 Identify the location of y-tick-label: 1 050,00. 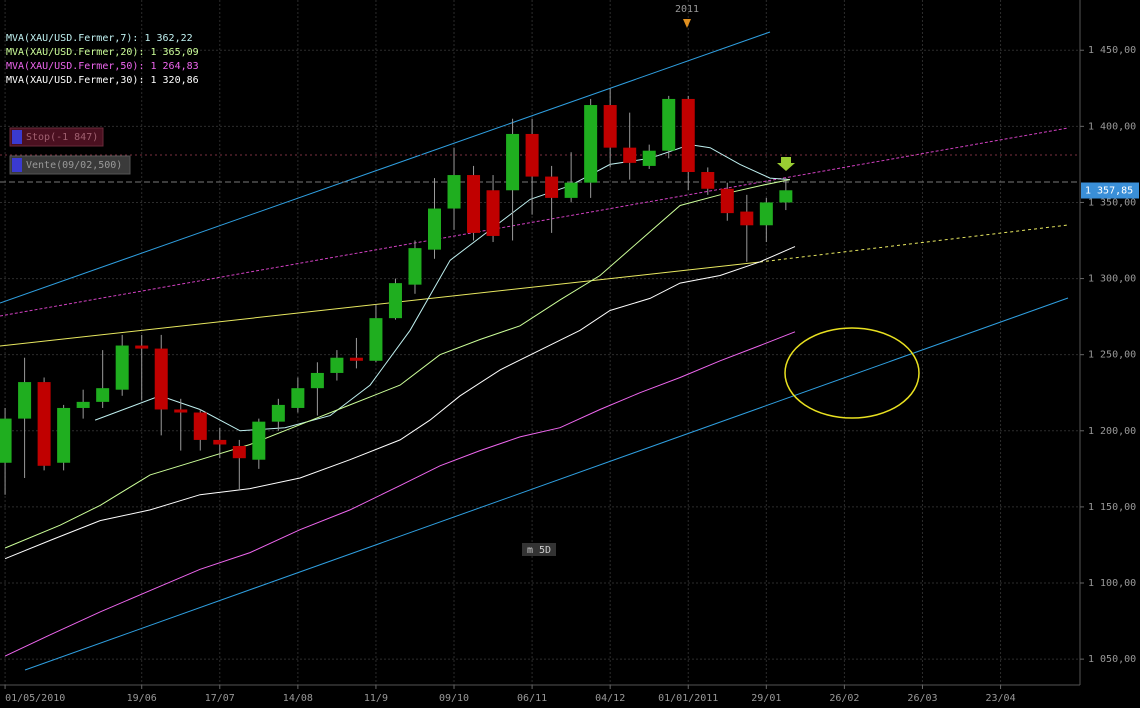
(1112, 659).